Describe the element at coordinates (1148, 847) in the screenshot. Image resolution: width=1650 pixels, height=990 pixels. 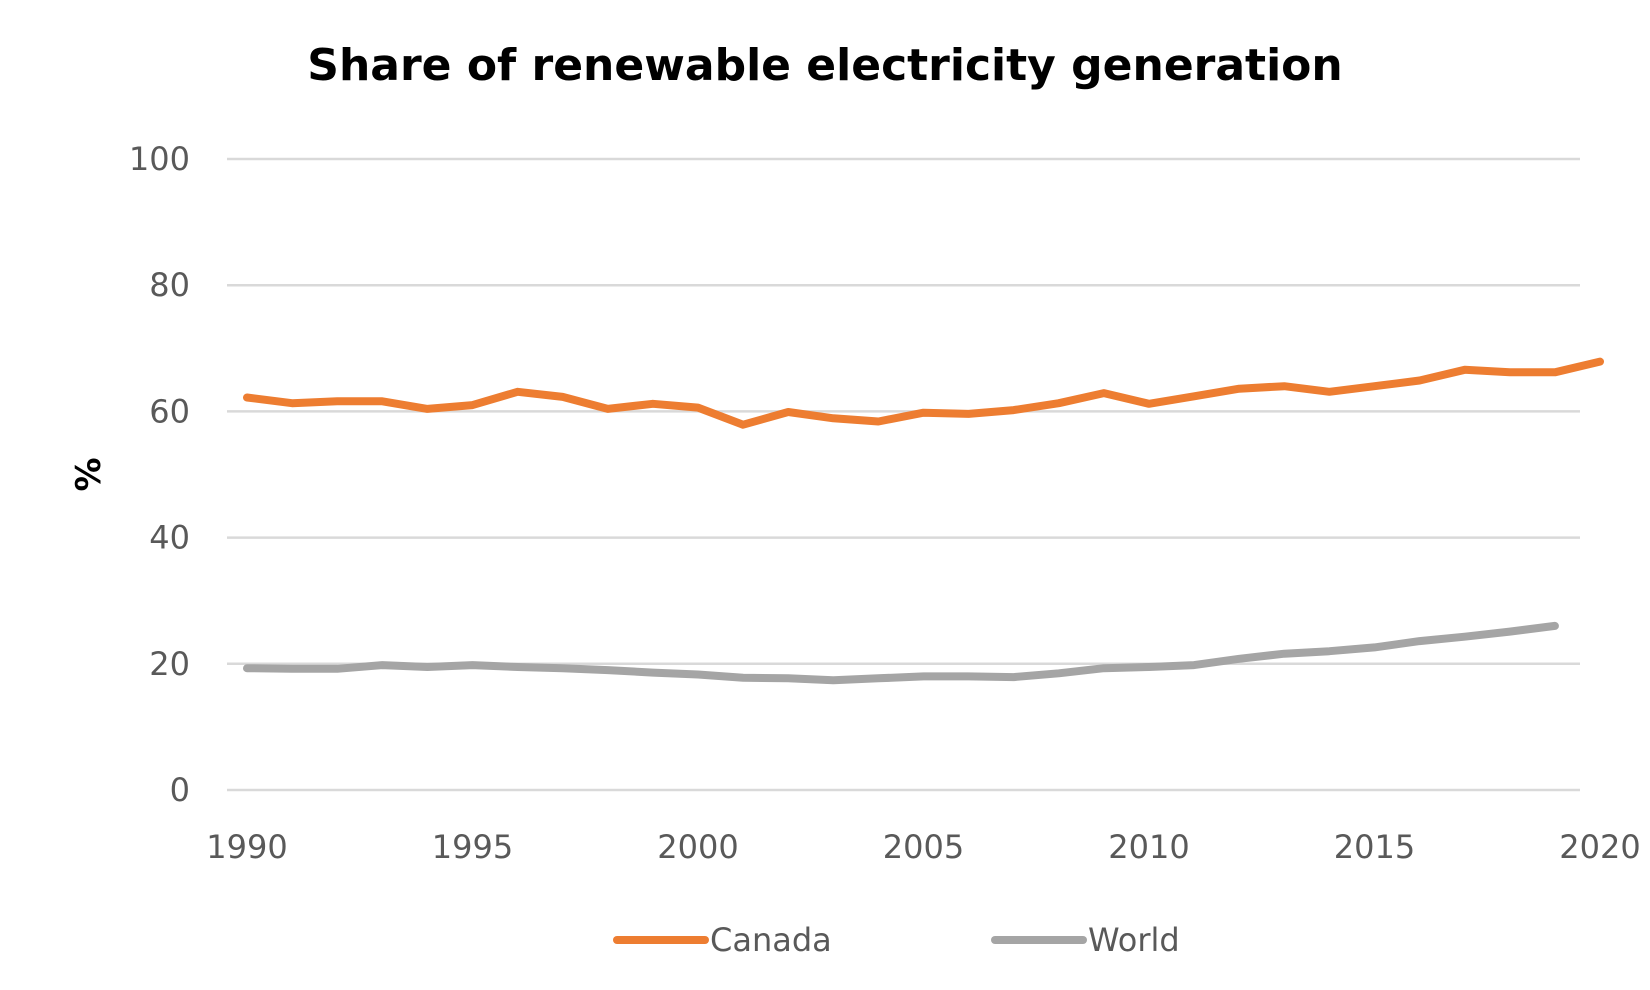
I see `x-tick-label: 2010` at that location.